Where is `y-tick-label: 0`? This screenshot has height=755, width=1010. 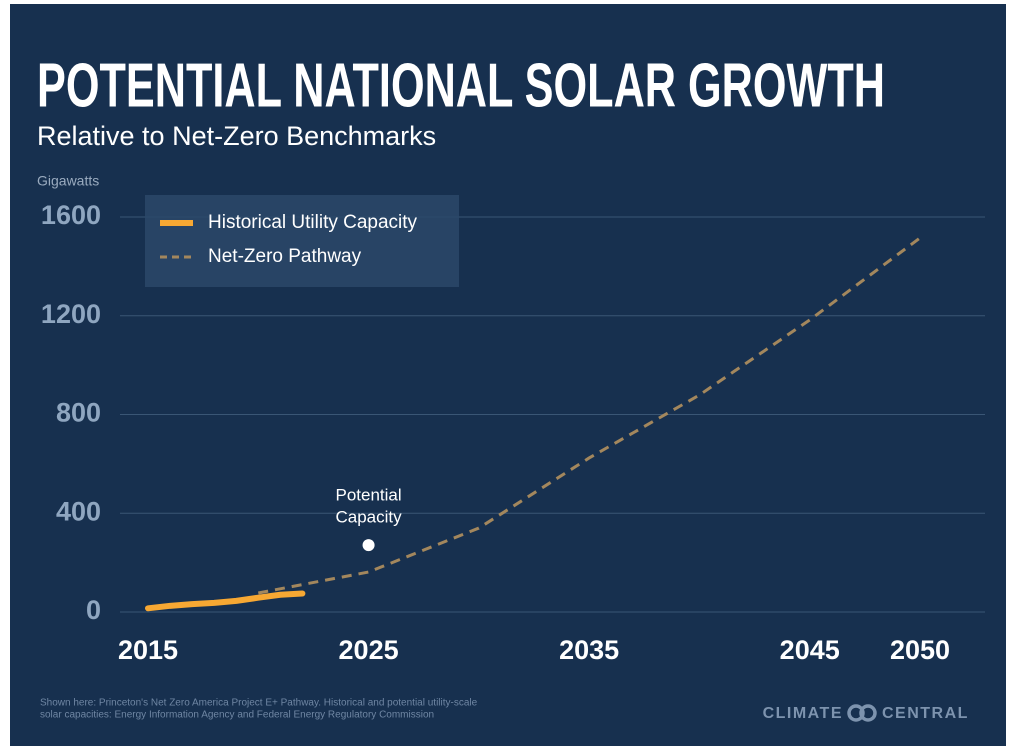
y-tick-label: 0 is located at coordinates (93, 610).